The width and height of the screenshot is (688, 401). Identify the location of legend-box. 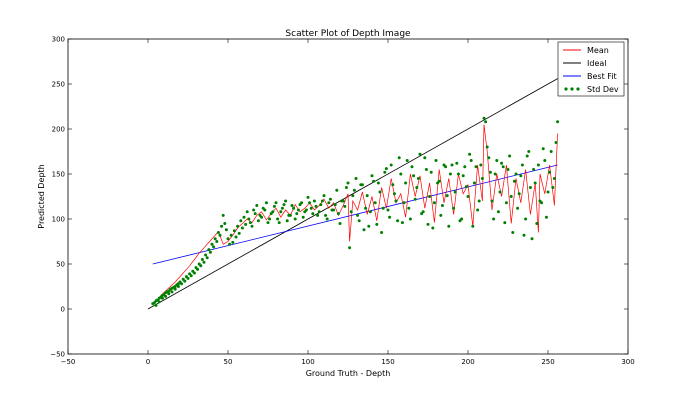
(591, 69).